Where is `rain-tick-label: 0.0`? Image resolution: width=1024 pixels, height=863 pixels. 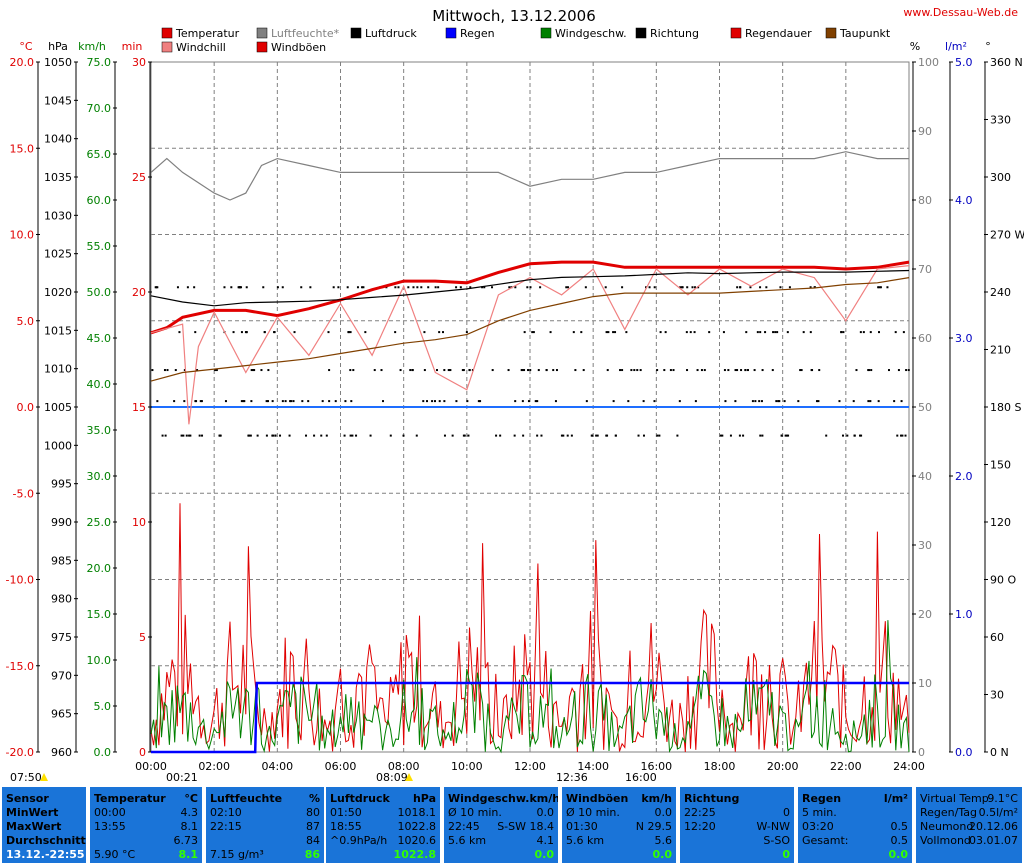
rain-tick-label: 0.0 is located at coordinates (964, 752).